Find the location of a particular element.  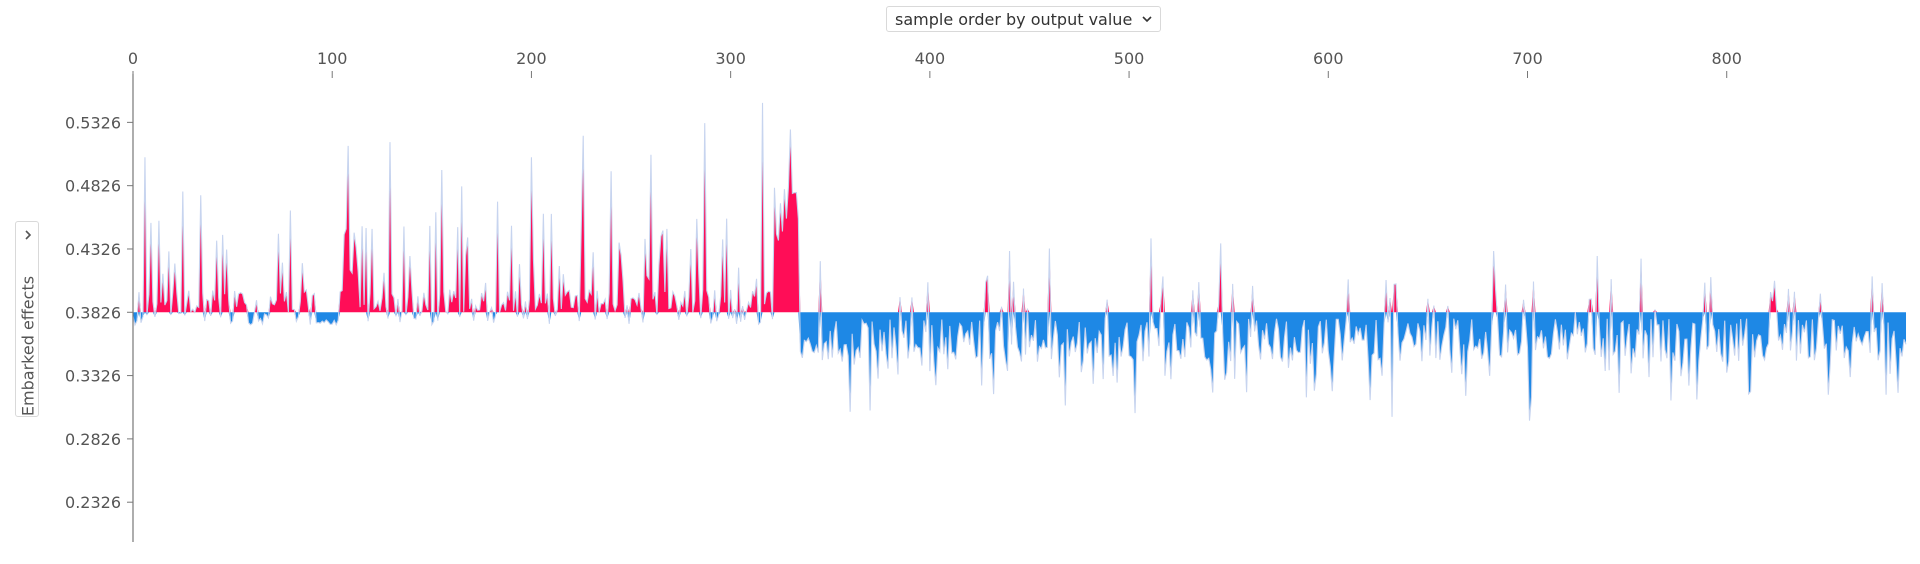

x-tick-label: 600 is located at coordinates (1328, 58).